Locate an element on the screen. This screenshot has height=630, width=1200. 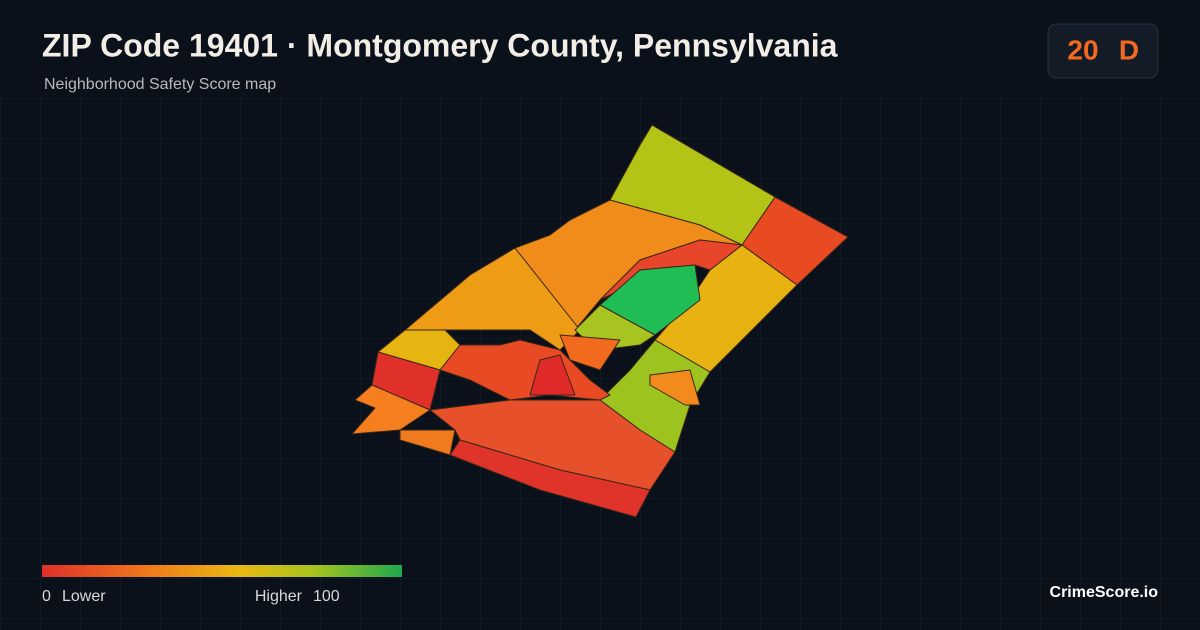
legend-max-label: Higher is located at coordinates (279, 596).